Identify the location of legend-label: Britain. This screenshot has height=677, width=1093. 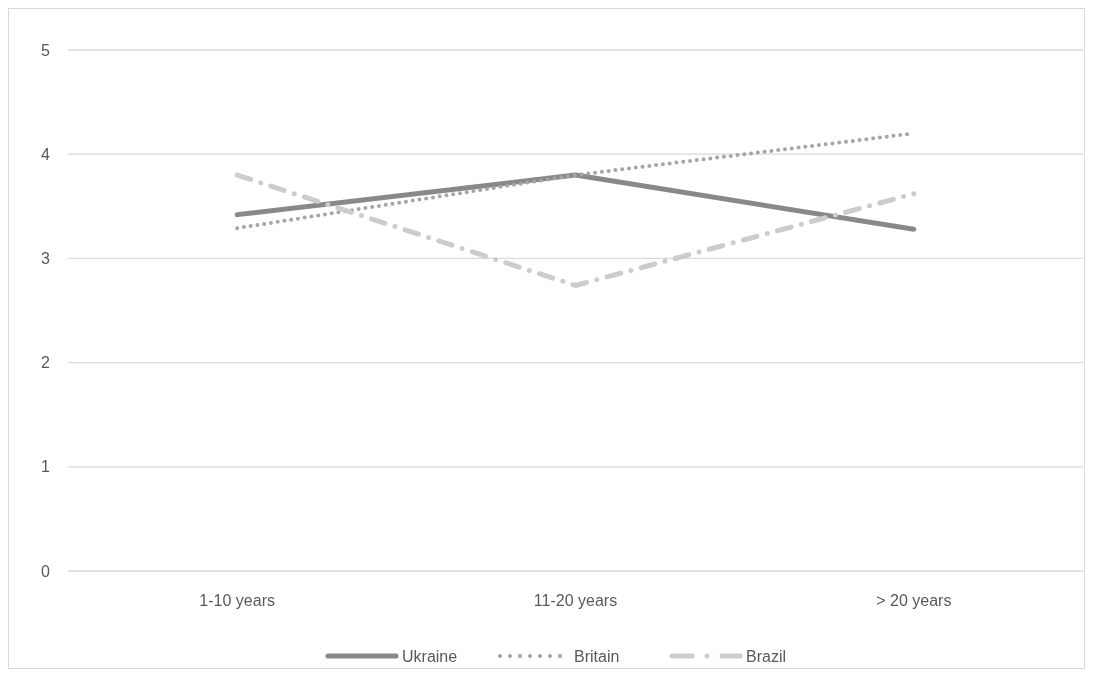
(597, 656).